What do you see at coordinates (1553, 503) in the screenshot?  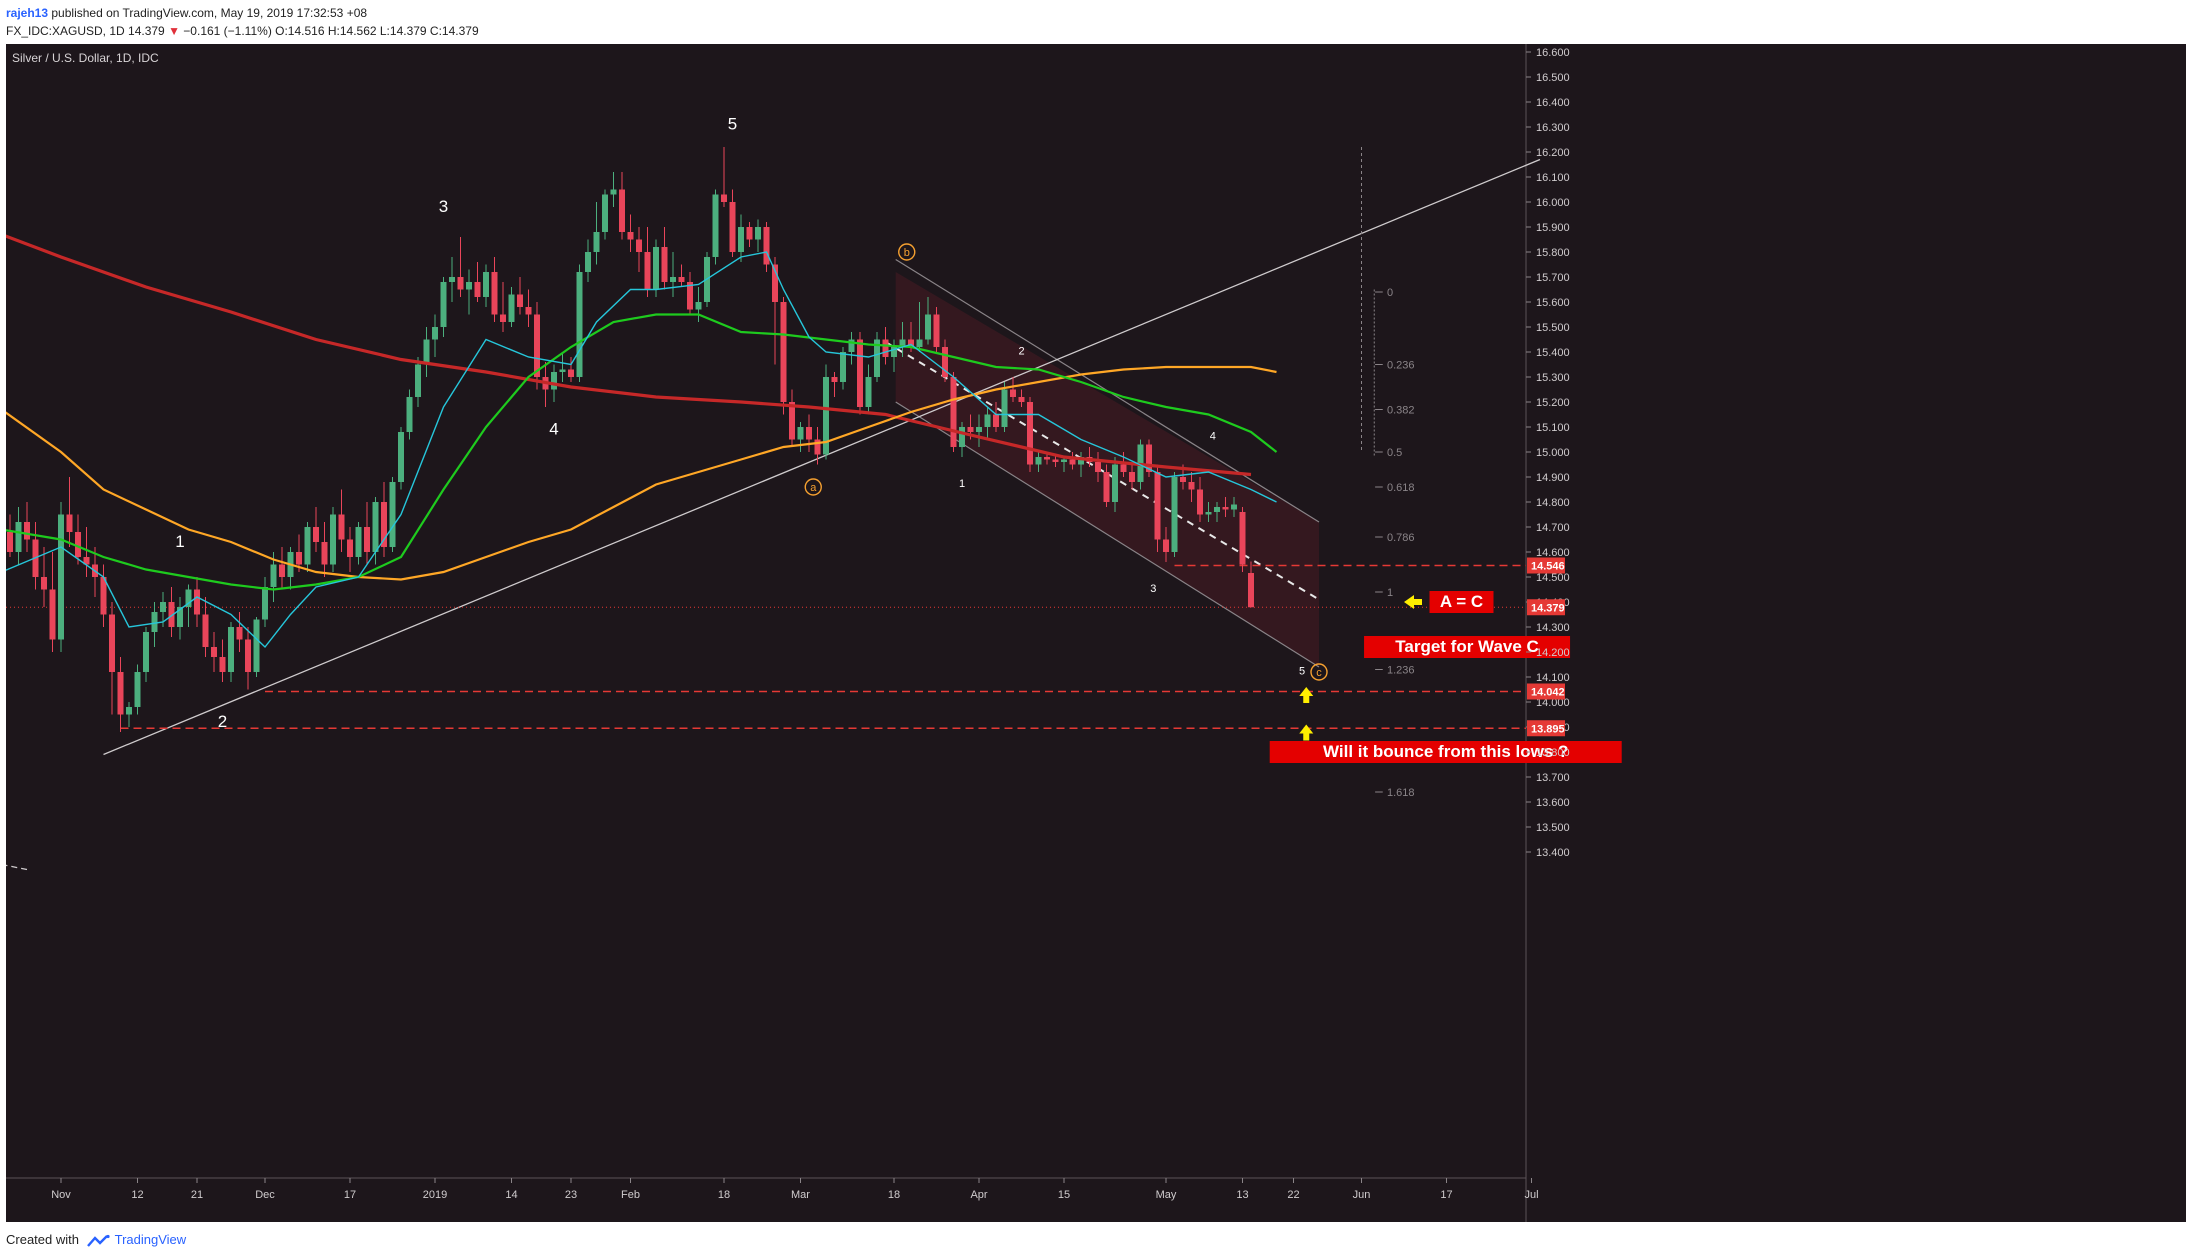 I see `price-tick-label: 14.800` at bounding box center [1553, 503].